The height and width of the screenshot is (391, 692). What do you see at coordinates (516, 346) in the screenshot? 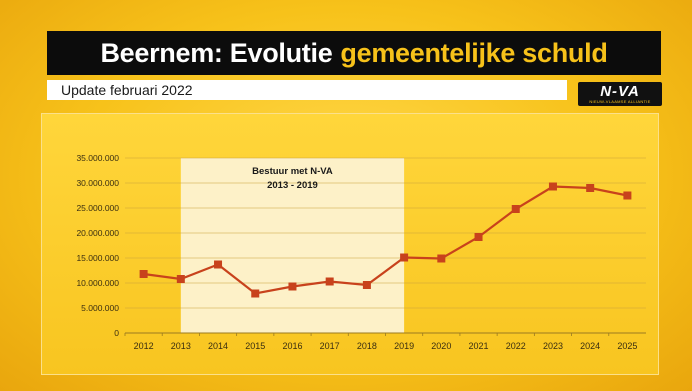
I see `x-tick-label: 2022` at bounding box center [516, 346].